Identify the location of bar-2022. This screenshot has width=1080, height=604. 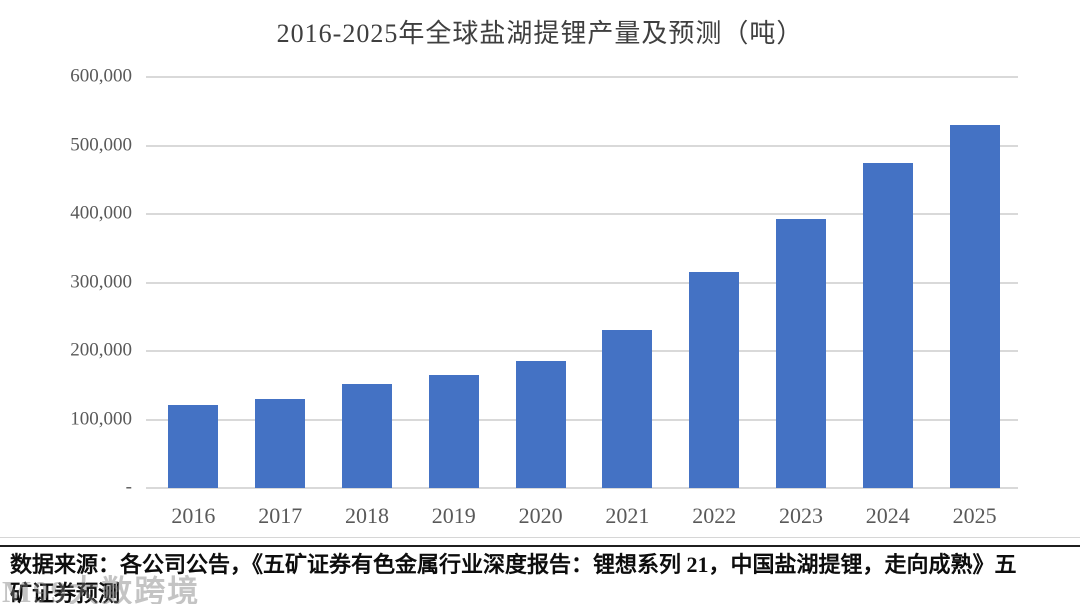
(714, 380).